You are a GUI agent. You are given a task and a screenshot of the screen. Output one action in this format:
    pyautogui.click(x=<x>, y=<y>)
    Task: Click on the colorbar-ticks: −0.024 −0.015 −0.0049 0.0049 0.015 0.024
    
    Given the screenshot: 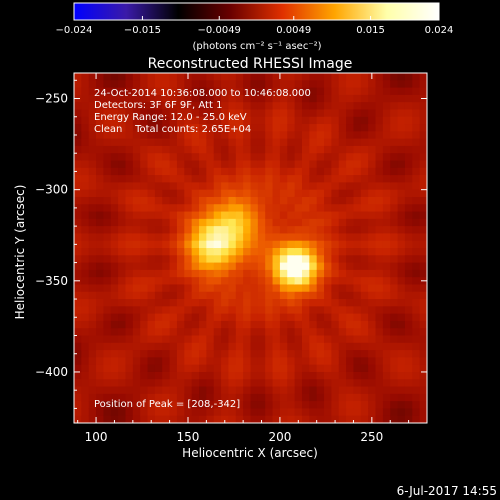 What is the action you would take?
    pyautogui.click(x=254, y=26)
    